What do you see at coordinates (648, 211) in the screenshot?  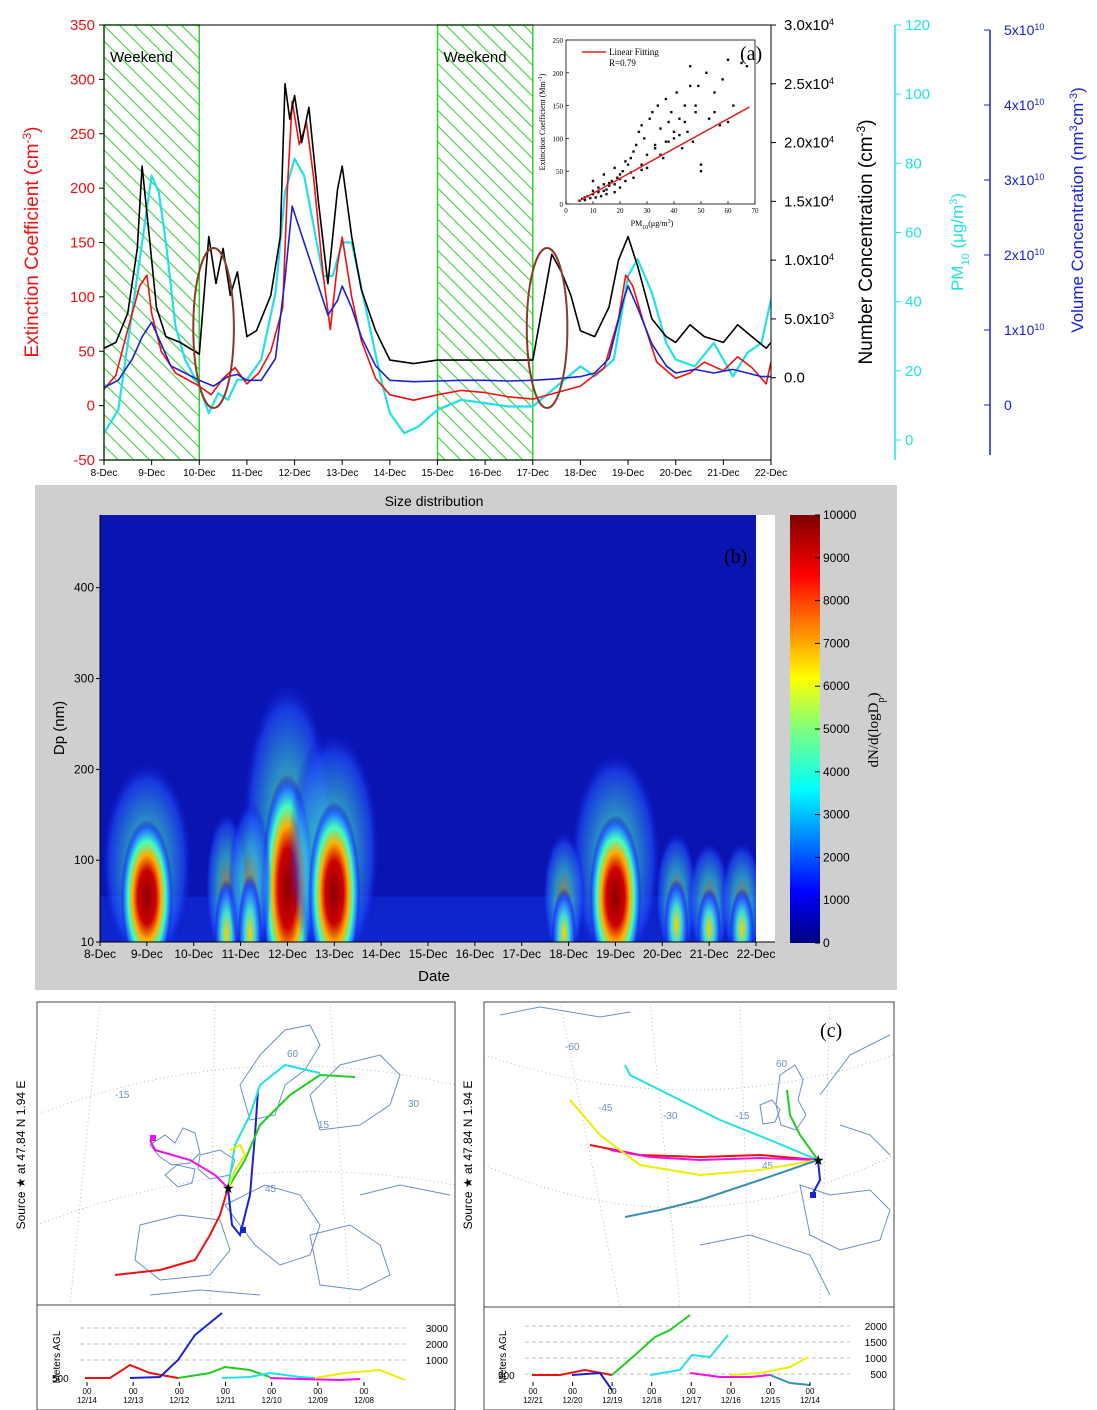 I see `inset-x-tick-label: 30` at bounding box center [648, 211].